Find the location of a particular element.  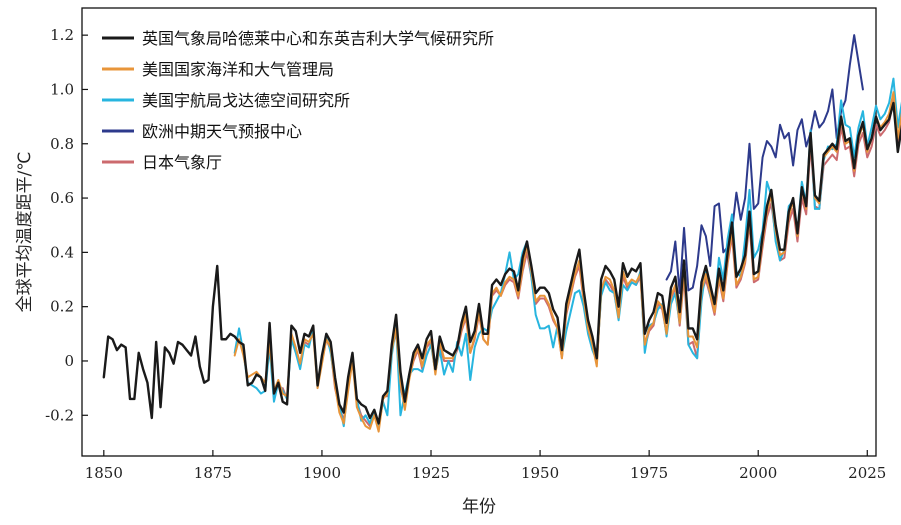

y-tick-label: 1.0 is located at coordinates (62, 89).